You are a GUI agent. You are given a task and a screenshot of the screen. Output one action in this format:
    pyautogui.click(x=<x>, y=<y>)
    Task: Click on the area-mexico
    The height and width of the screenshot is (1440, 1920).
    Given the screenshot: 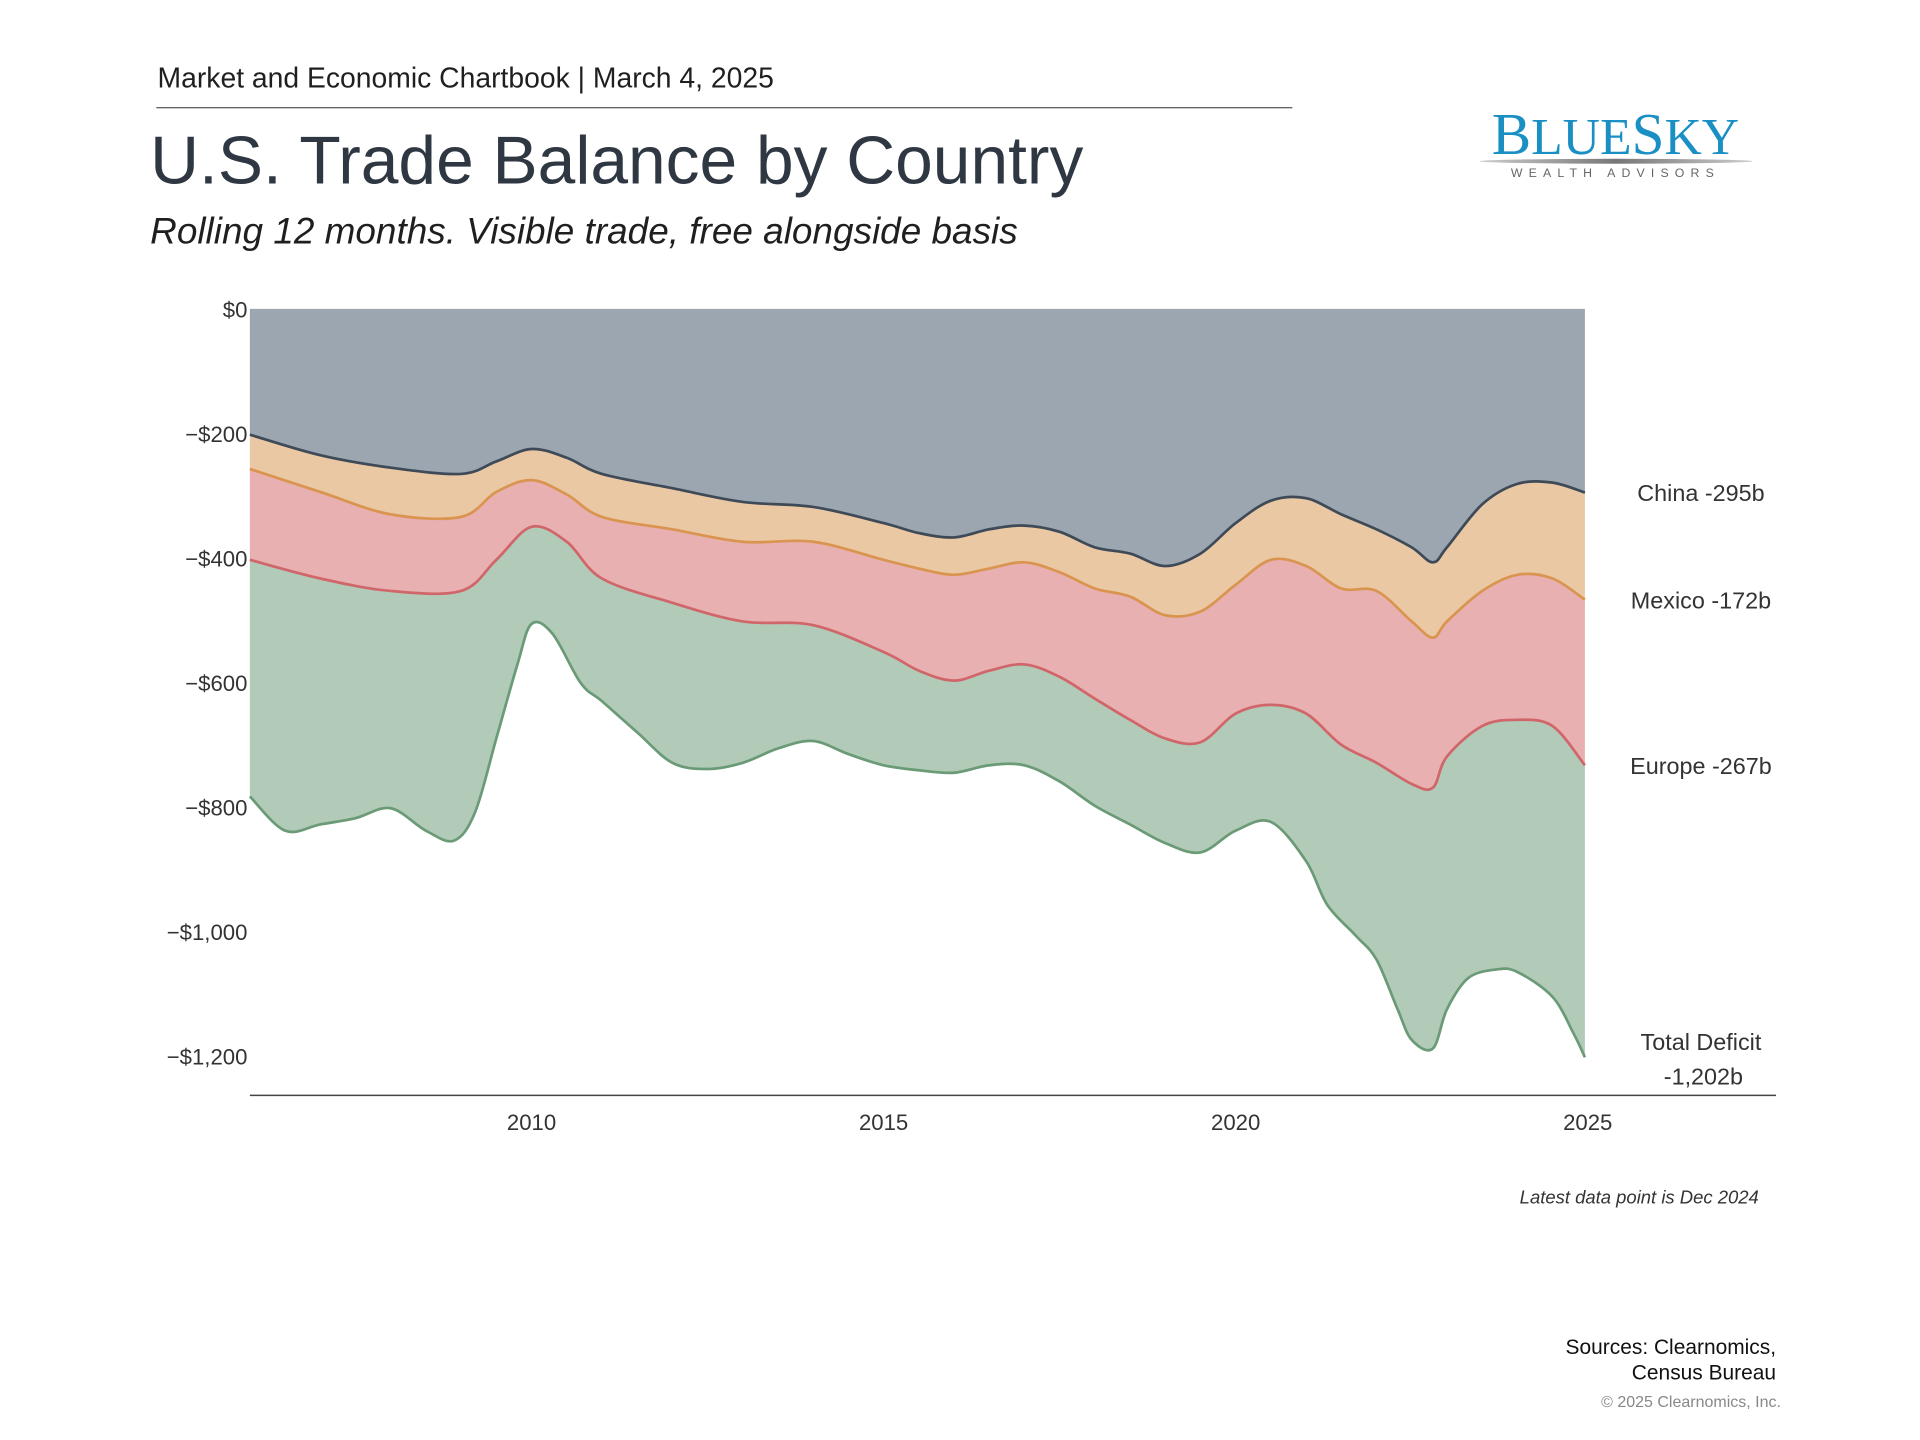 What is the action you would take?
    pyautogui.click(x=917, y=536)
    